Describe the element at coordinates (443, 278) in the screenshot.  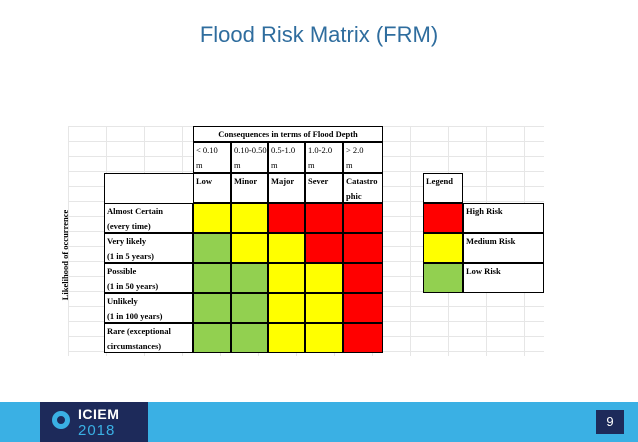
I see `legend-swatch-low` at that location.